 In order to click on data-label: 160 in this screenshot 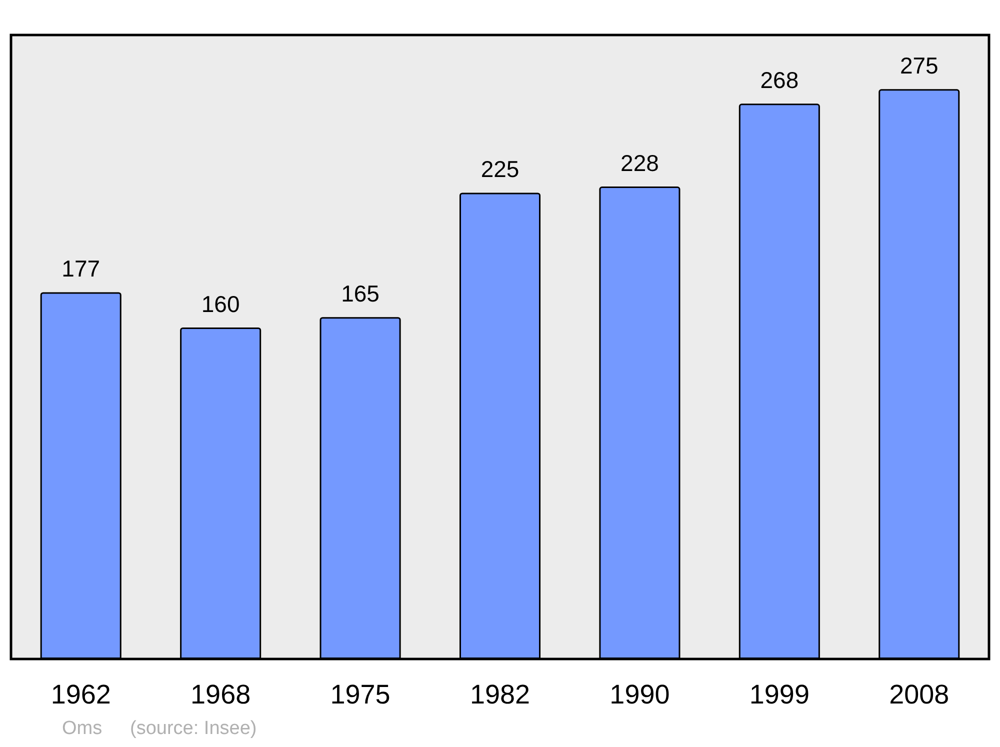, I will do `click(220, 303)`.